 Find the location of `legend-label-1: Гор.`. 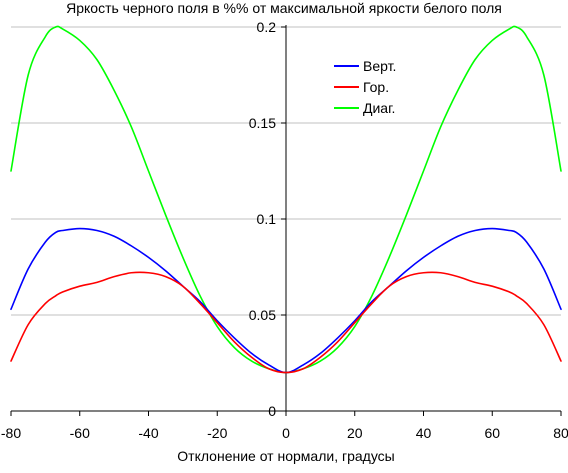

legend-label-1: Гор. is located at coordinates (376, 87).